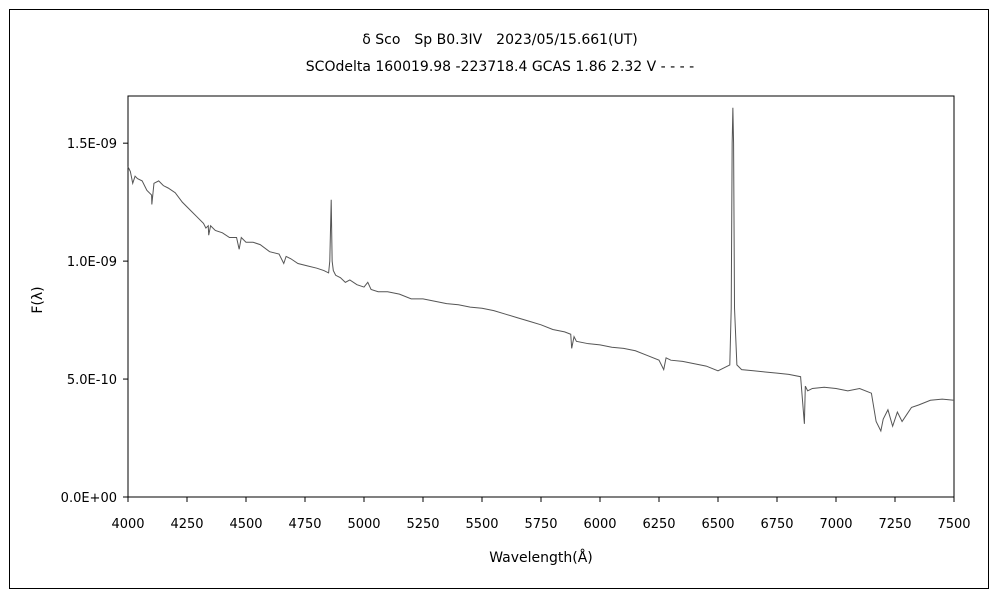  What do you see at coordinates (245, 524) in the screenshot?
I see `x-tick-label: 4500` at bounding box center [245, 524].